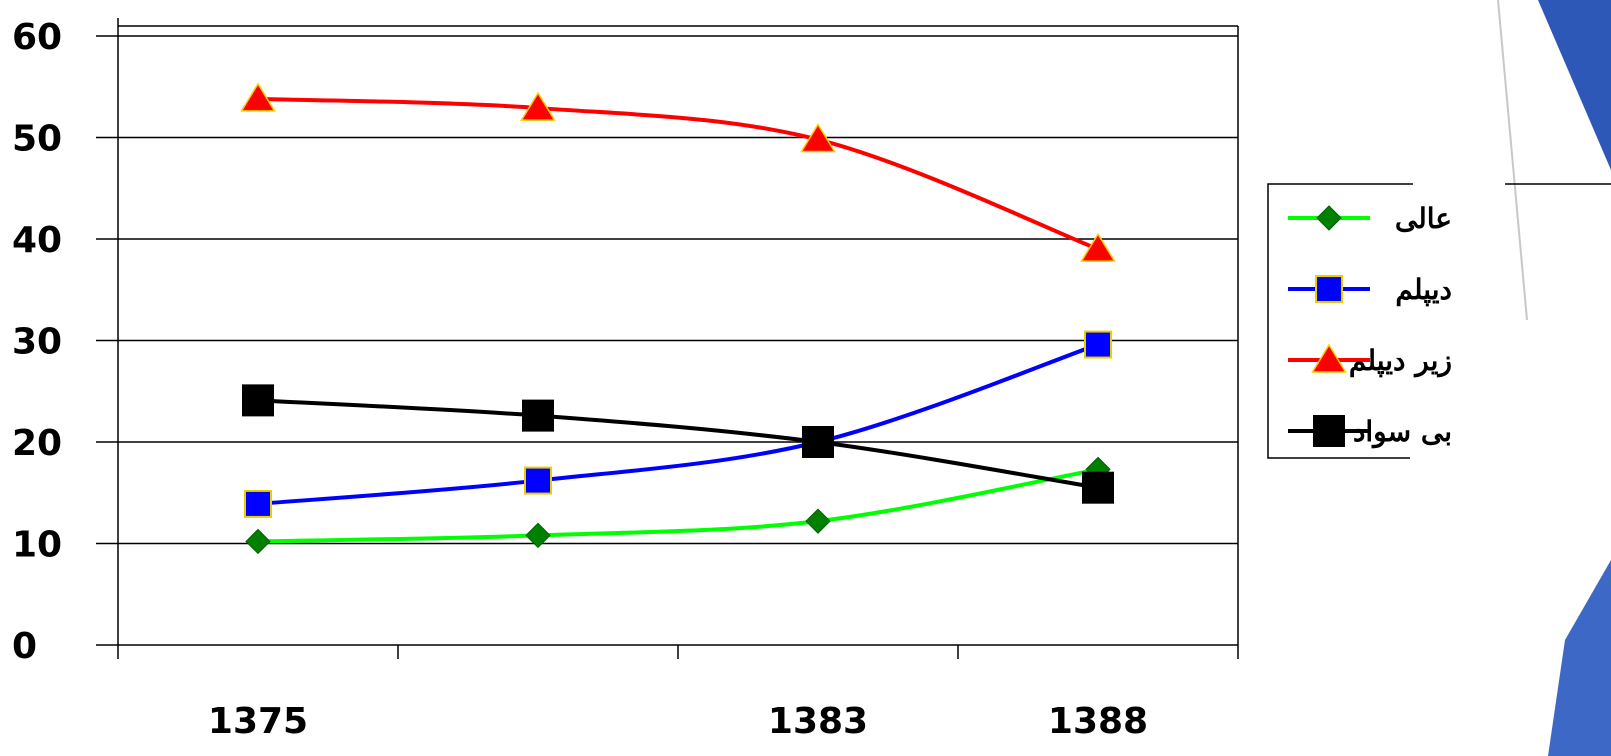 The width and height of the screenshot is (1611, 756). What do you see at coordinates (1402, 432) in the screenshot?
I see `legend-label: بی سواد` at bounding box center [1402, 432].